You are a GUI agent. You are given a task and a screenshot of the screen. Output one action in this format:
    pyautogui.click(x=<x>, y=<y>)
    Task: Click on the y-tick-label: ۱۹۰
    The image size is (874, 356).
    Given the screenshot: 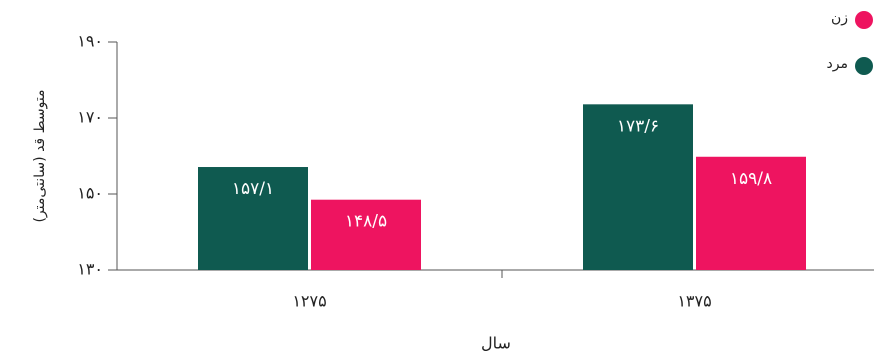 What is the action you would take?
    pyautogui.click(x=90, y=41)
    